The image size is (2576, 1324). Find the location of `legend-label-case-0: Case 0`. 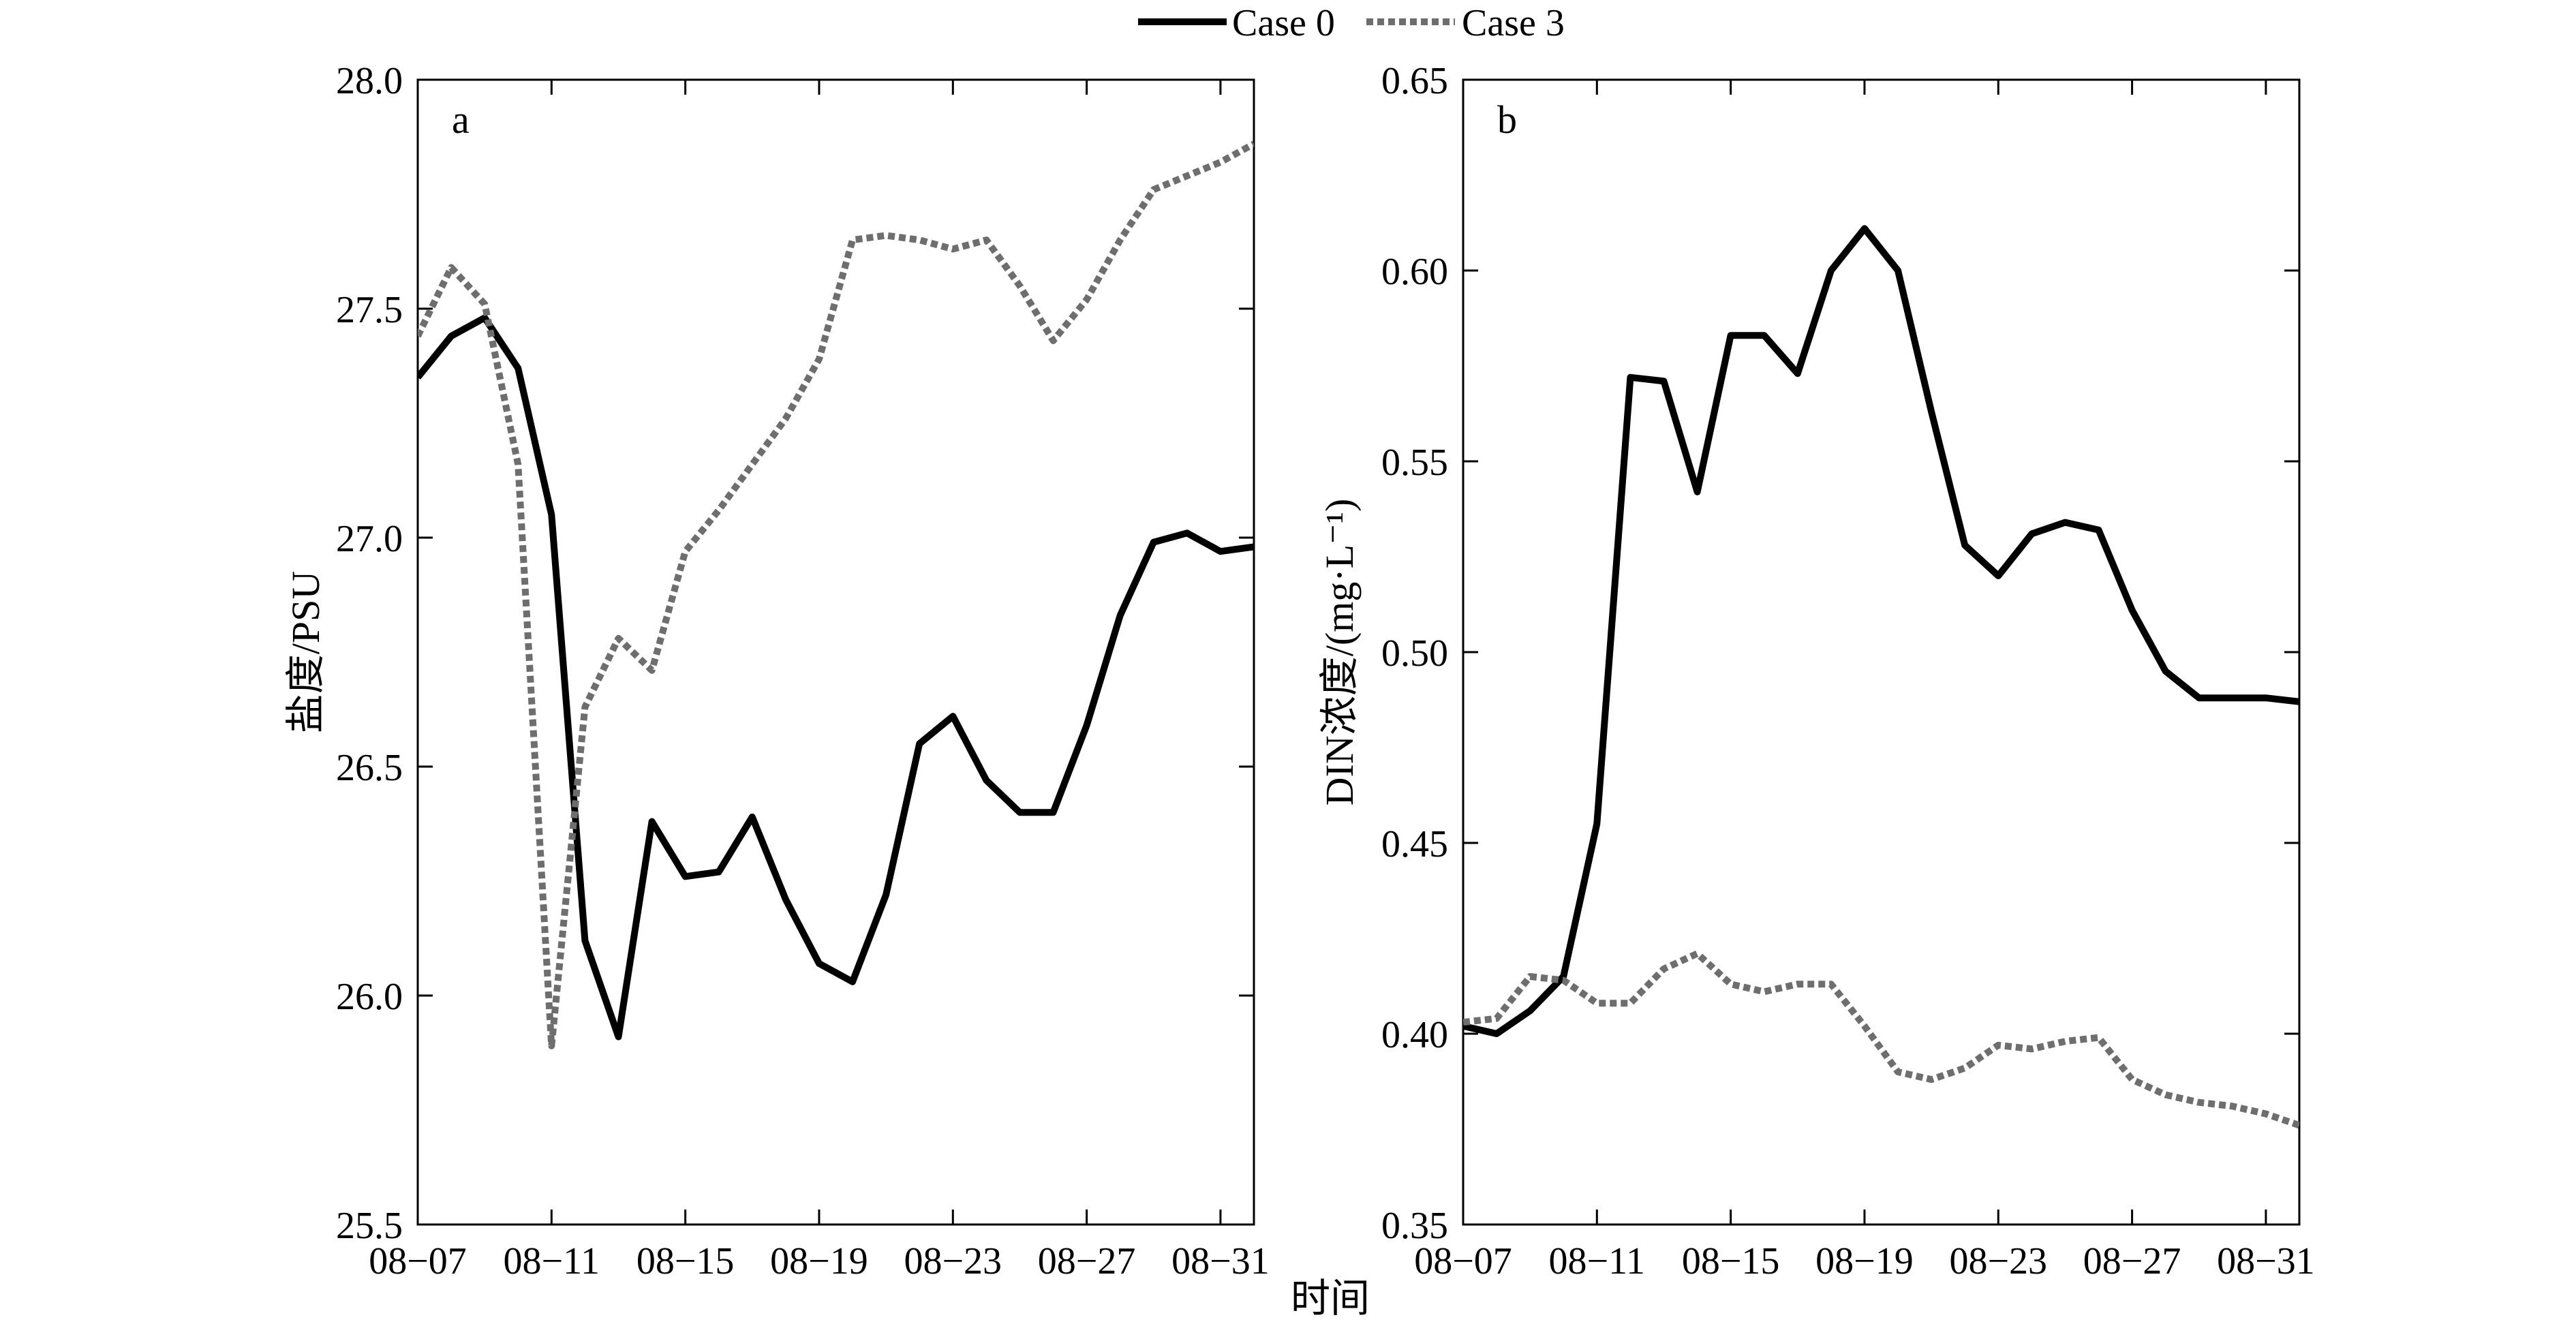

legend-label-case-0: Case 0 is located at coordinates (1283, 23).